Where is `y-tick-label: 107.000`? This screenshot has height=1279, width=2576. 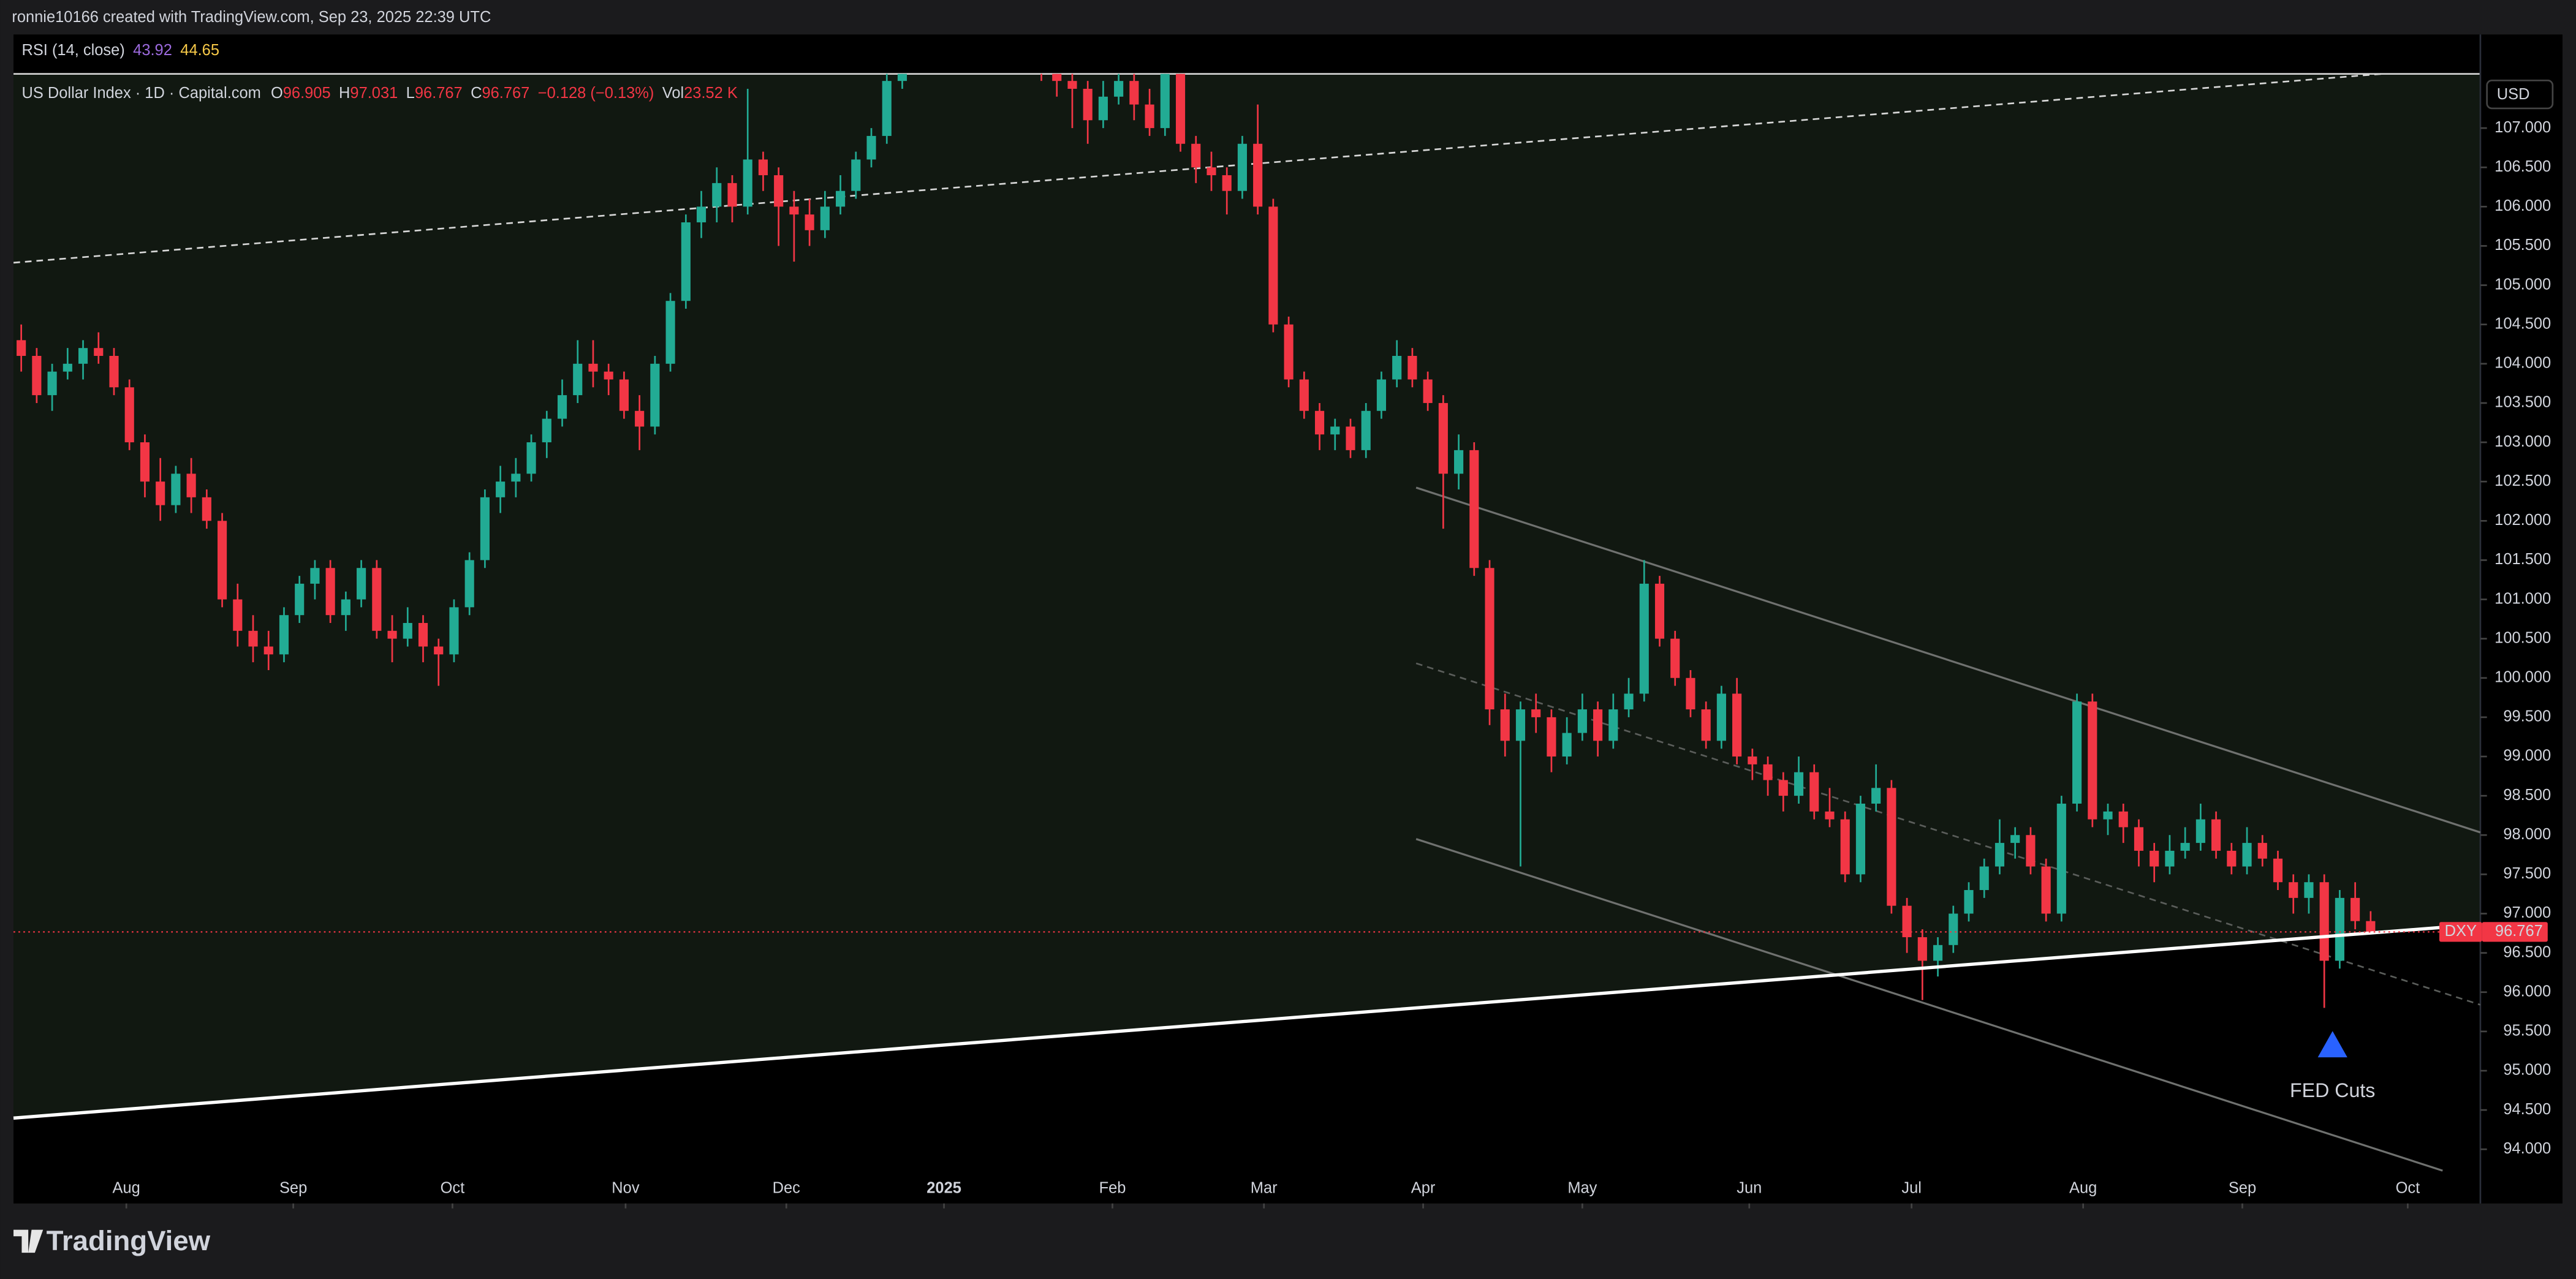
y-tick-label: 107.000 is located at coordinates (2523, 127).